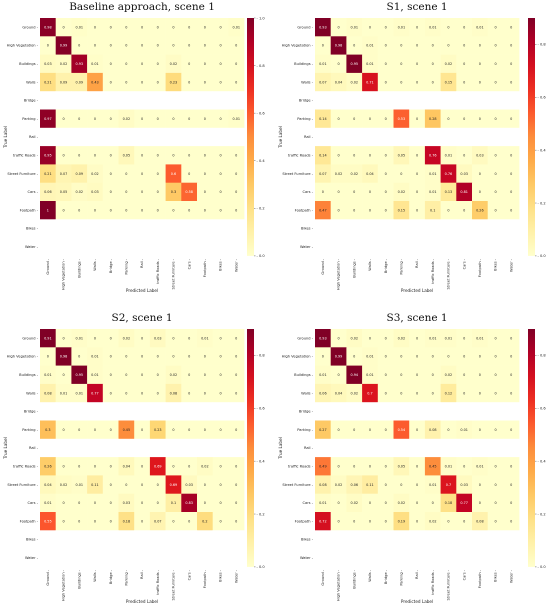  I want to click on colorbar-tick-label: - 0.8, so click(261, 66).